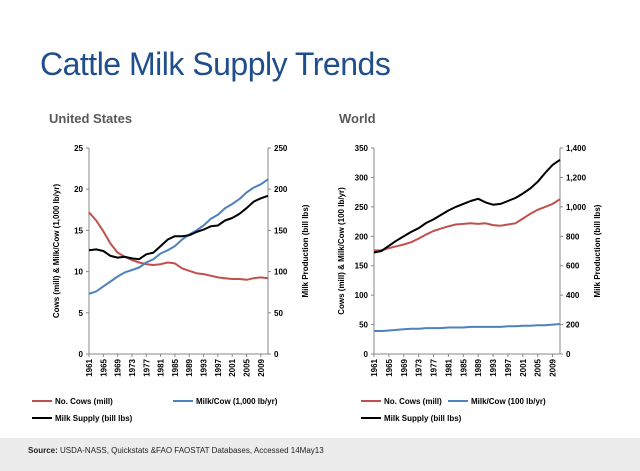  Describe the element at coordinates (84, 401) in the screenshot. I see `us-legend-label-0: No. Cows (mill)` at that location.